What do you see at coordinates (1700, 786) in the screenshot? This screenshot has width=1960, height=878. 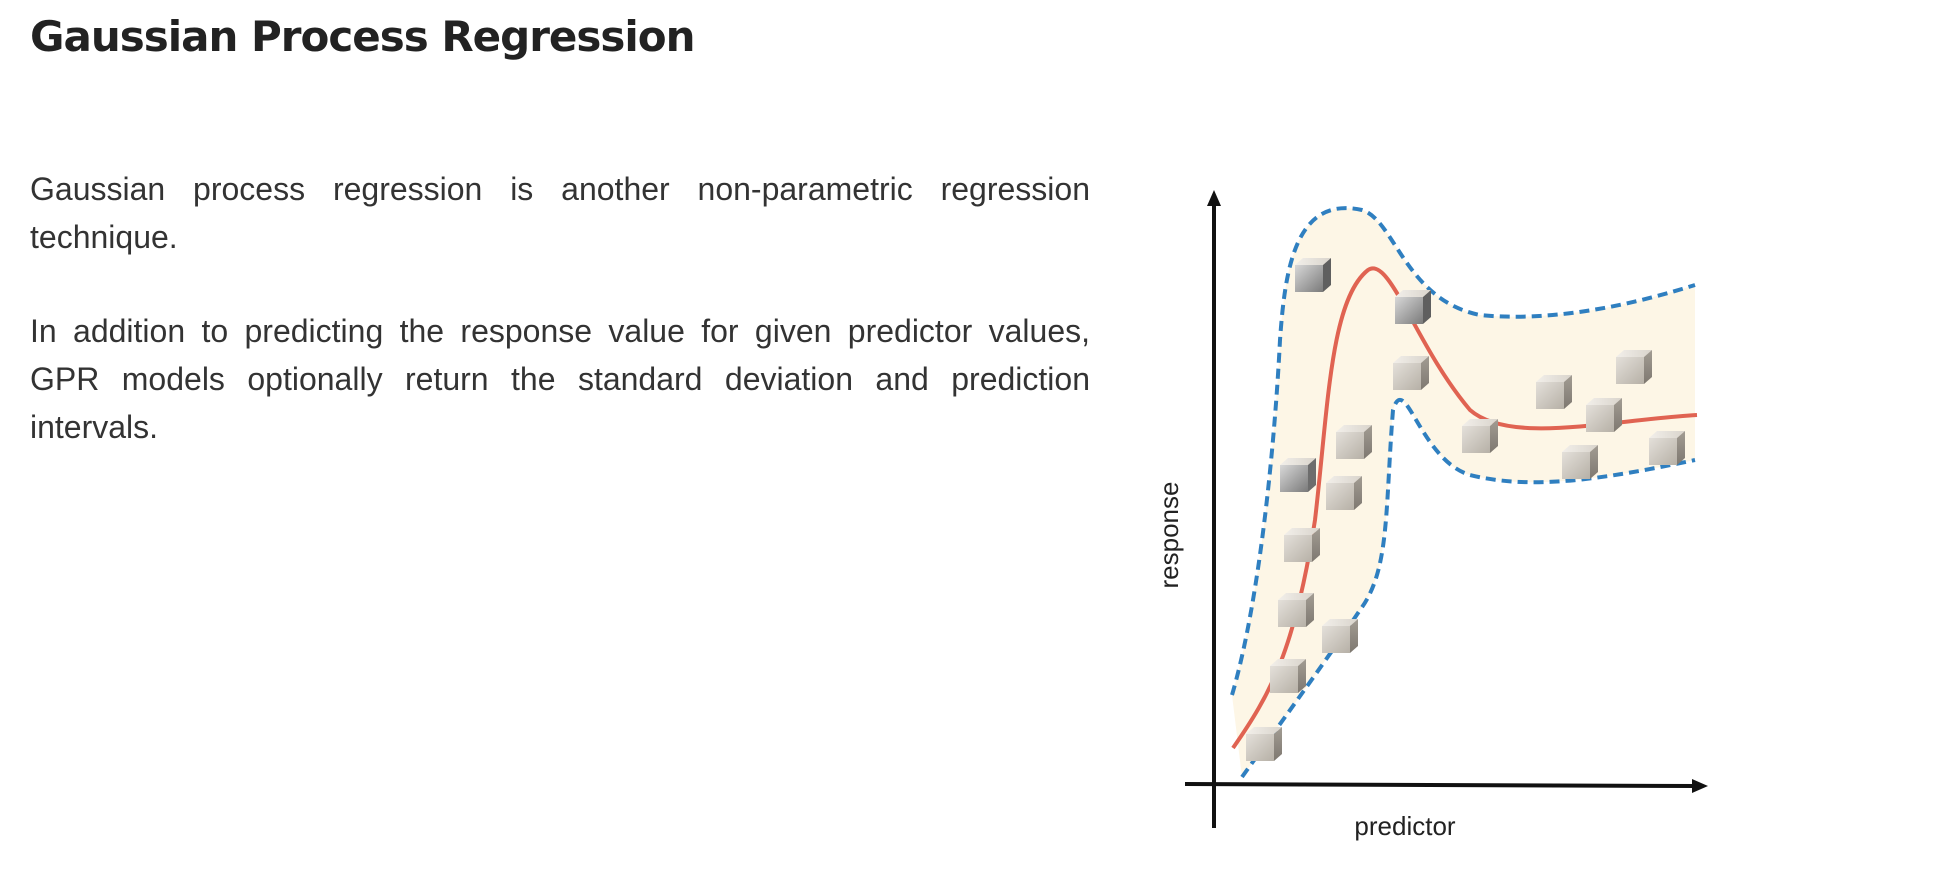 I see `x-axis-arrow` at bounding box center [1700, 786].